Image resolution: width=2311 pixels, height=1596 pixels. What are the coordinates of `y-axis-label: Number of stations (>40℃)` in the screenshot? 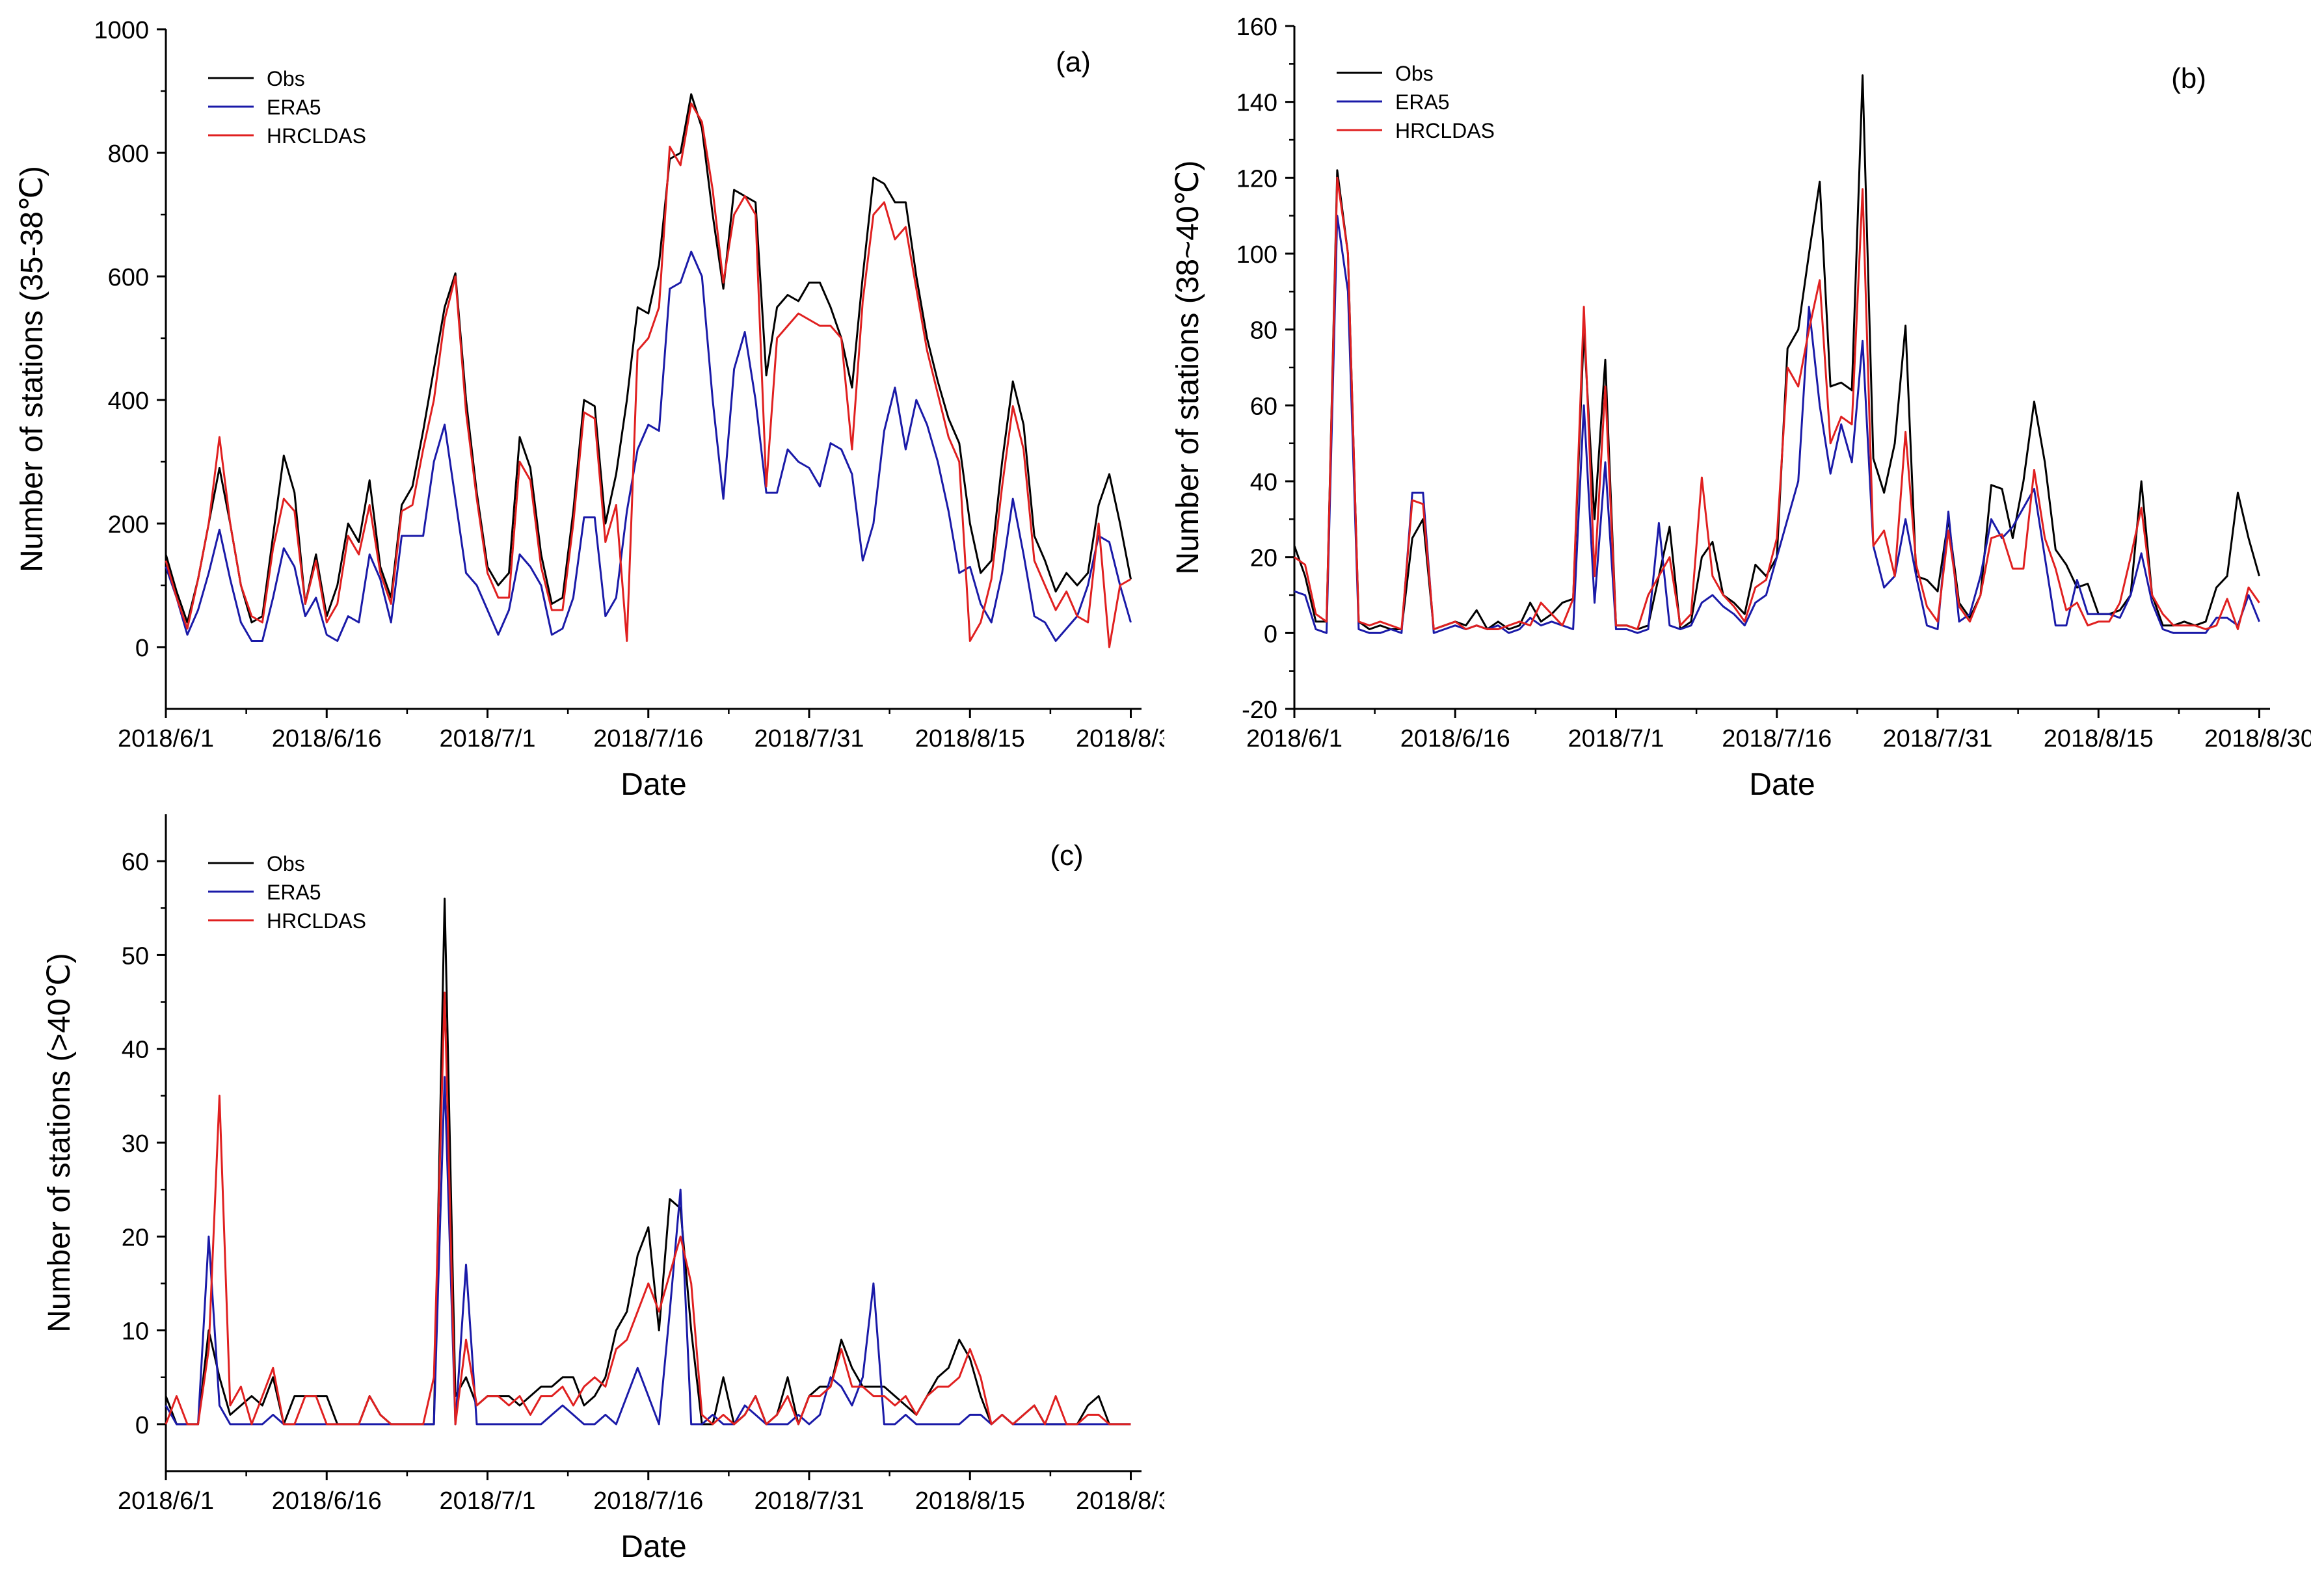 It's located at (59, 1142).